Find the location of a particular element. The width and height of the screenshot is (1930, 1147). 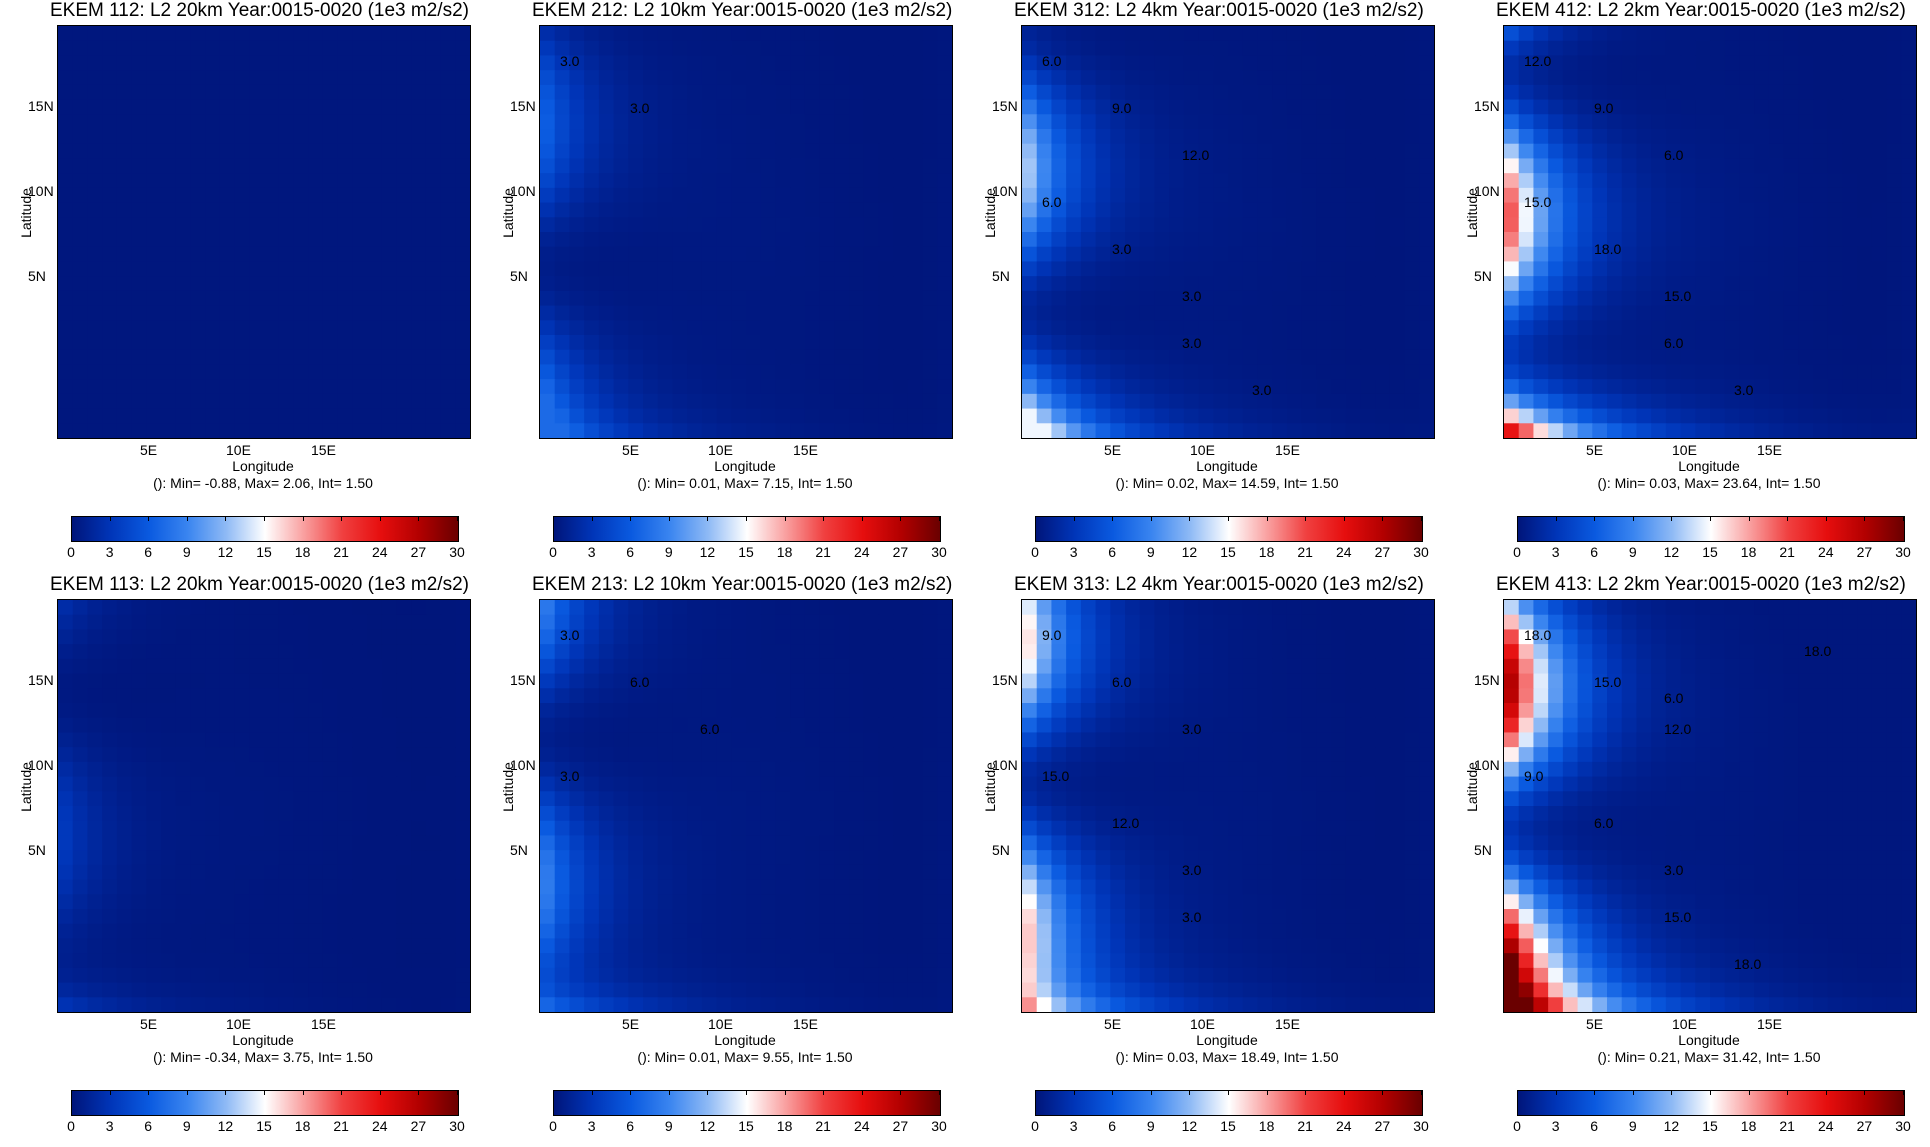

x-tick-label: 15E is located at coordinates (1769, 450).